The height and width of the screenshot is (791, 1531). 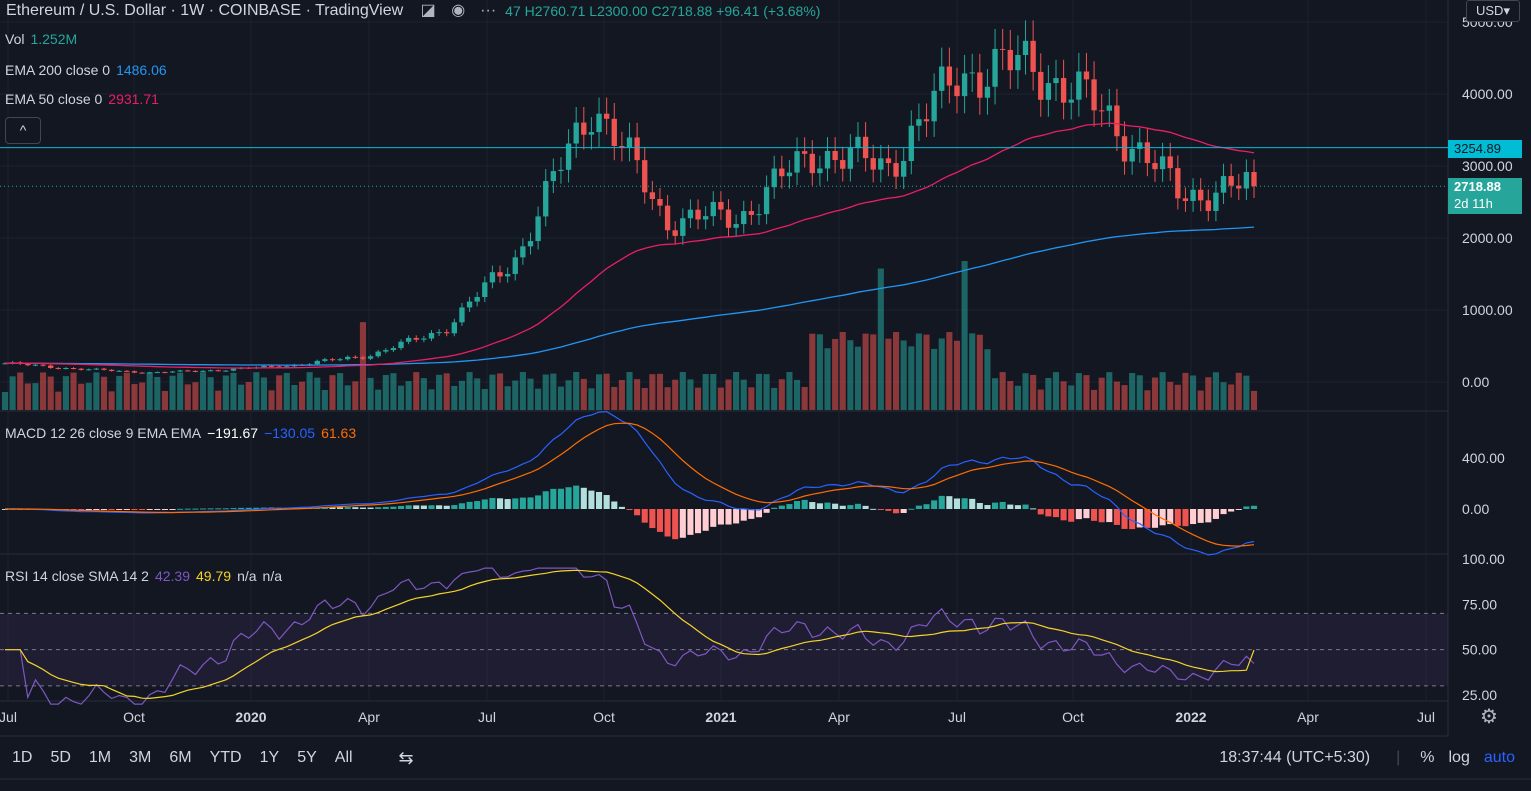 What do you see at coordinates (1499, 757) in the screenshot?
I see `auto-toggle: auto` at bounding box center [1499, 757].